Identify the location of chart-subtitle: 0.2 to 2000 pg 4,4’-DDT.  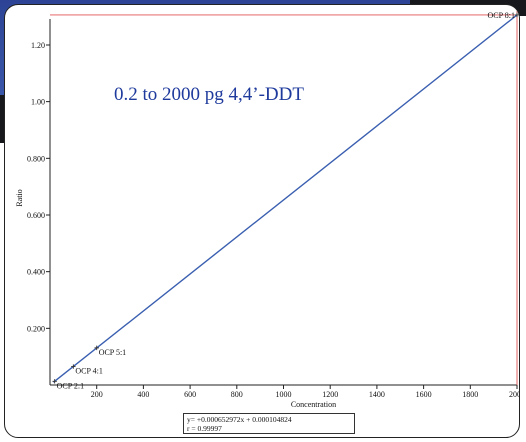
(209, 94).